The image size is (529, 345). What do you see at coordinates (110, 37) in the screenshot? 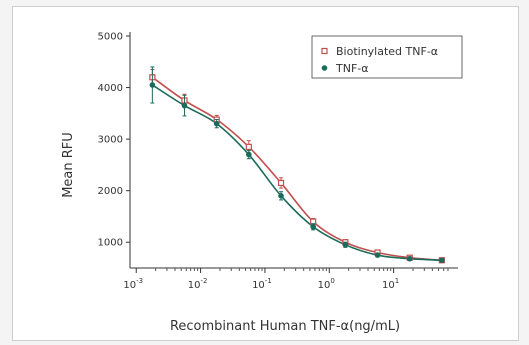
I see `y-tick-label: 5000` at bounding box center [110, 37].